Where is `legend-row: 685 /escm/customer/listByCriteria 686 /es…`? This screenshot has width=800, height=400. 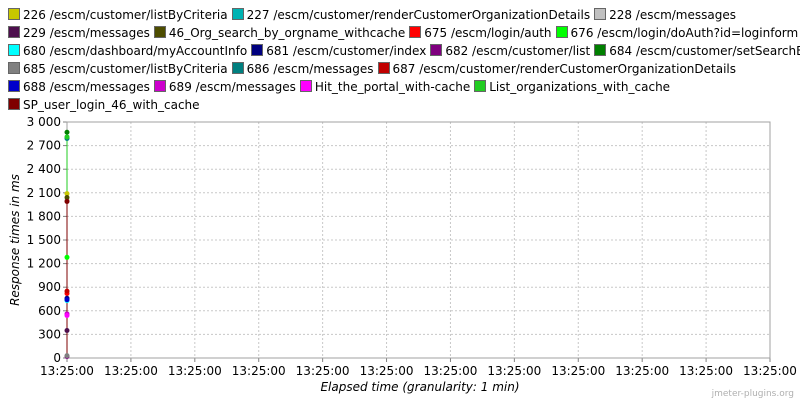 legend-row: 685 /escm/customer/listByCriteria 686 /es… is located at coordinates (403, 69).